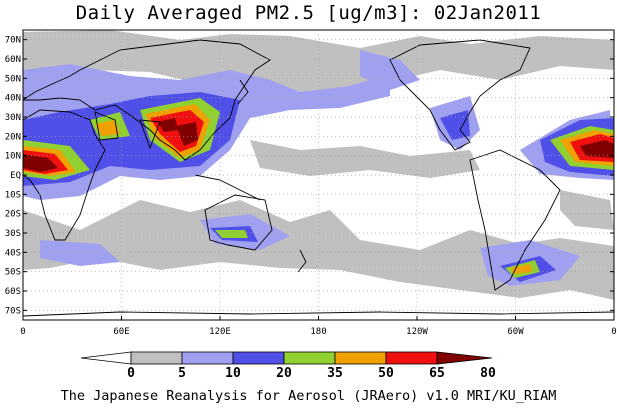 The height and width of the screenshot is (410, 617). What do you see at coordinates (386, 373) in the screenshot?
I see `colorbar-label: 50` at bounding box center [386, 373].